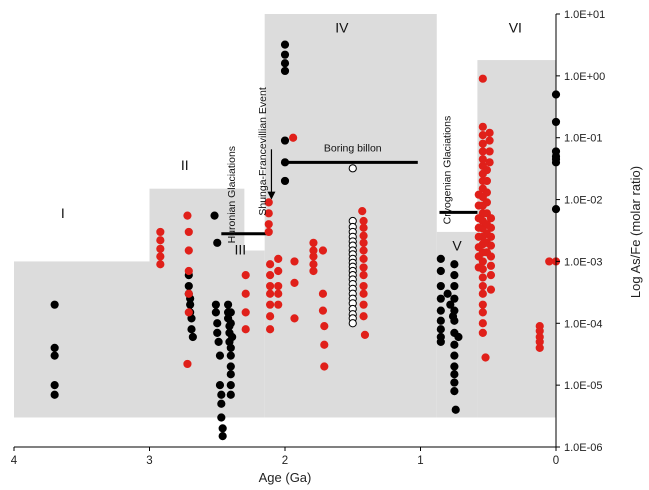 This screenshot has height=490, width=649. I want to click on annotation-label: Huronian Glaciations, so click(232, 194).